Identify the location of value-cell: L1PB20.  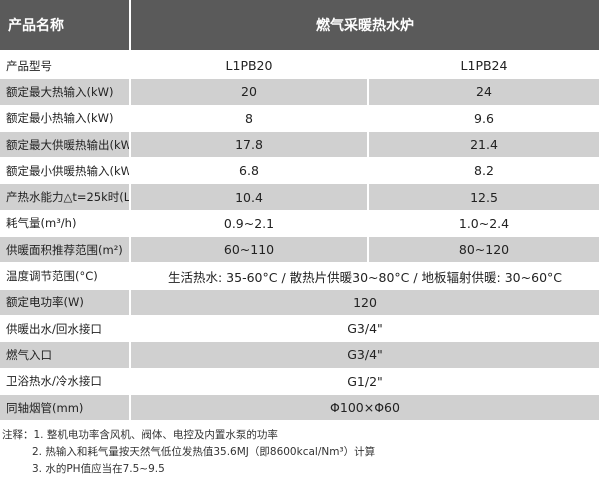
(249, 66).